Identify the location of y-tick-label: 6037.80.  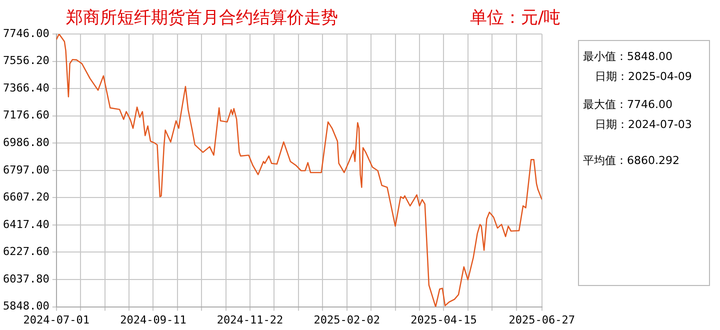
(26, 279).